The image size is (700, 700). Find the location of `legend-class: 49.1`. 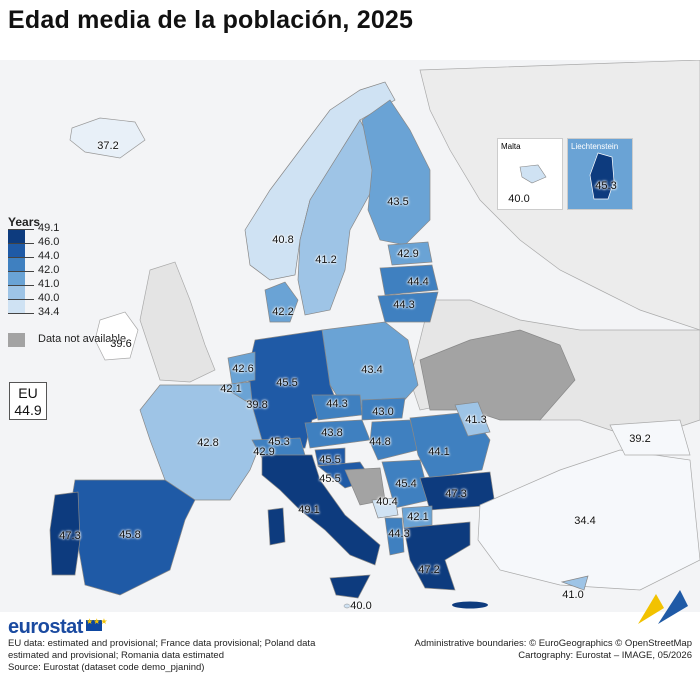

legend-class: 49.1 is located at coordinates (78, 232).